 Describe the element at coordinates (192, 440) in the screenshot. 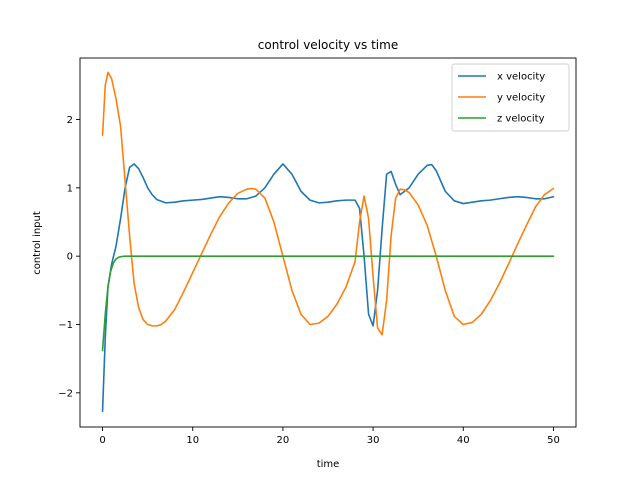

I see `x-tick-label: 10` at that location.